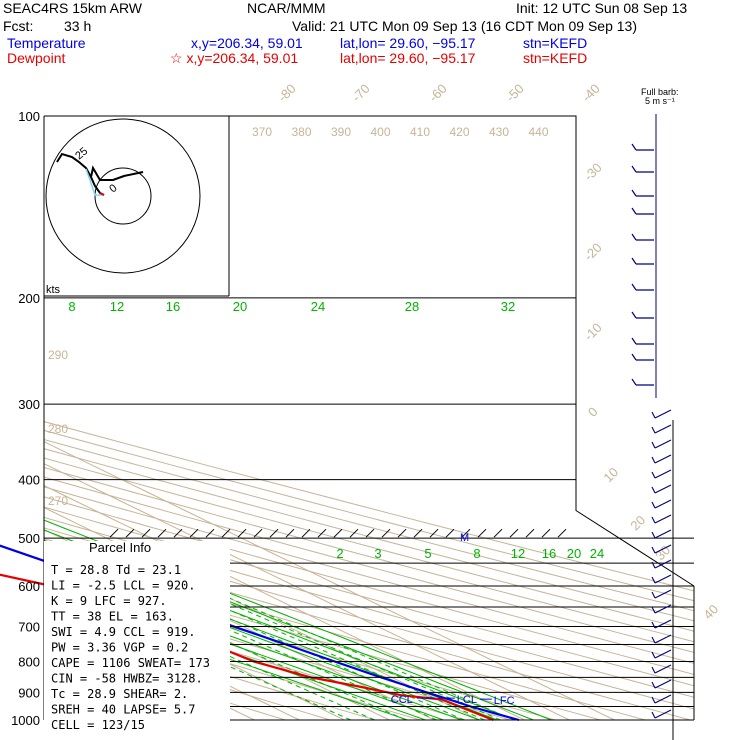  I want to click on theta-label-left: 280, so click(58, 429).